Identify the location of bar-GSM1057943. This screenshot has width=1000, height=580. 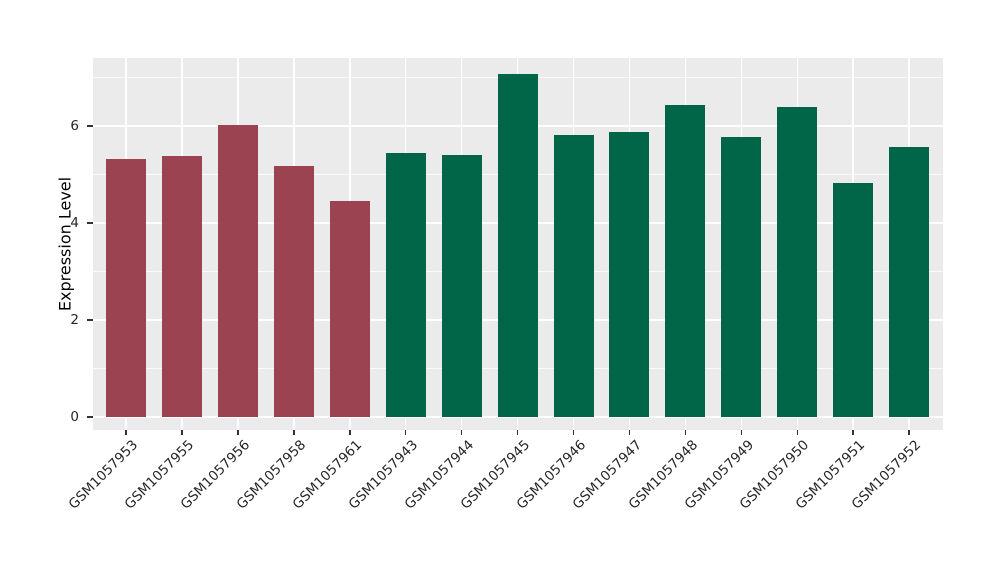
(405, 284).